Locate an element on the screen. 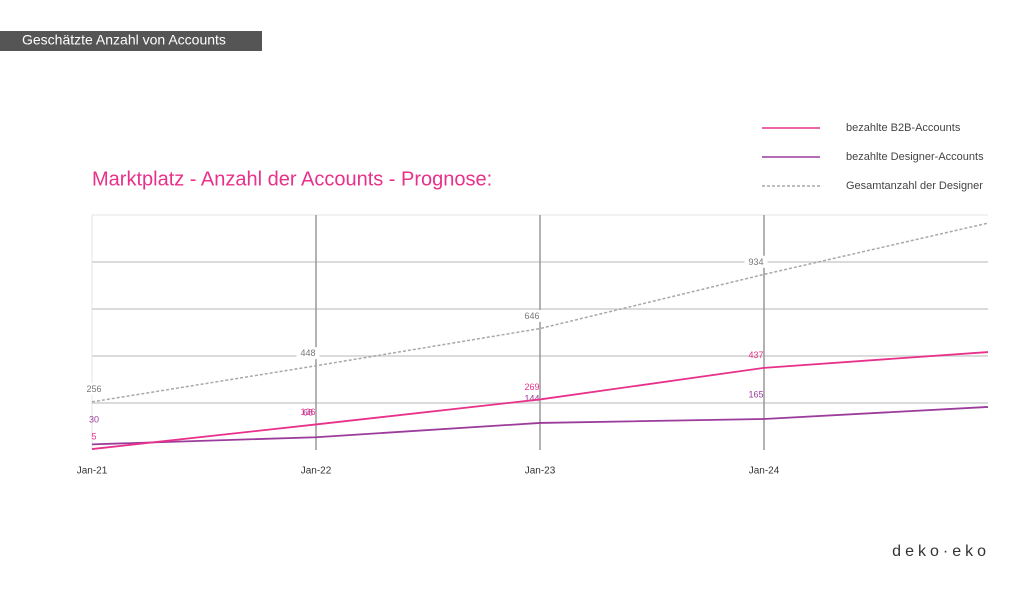 The height and width of the screenshot is (589, 1024). data-label: 5 is located at coordinates (93, 436).